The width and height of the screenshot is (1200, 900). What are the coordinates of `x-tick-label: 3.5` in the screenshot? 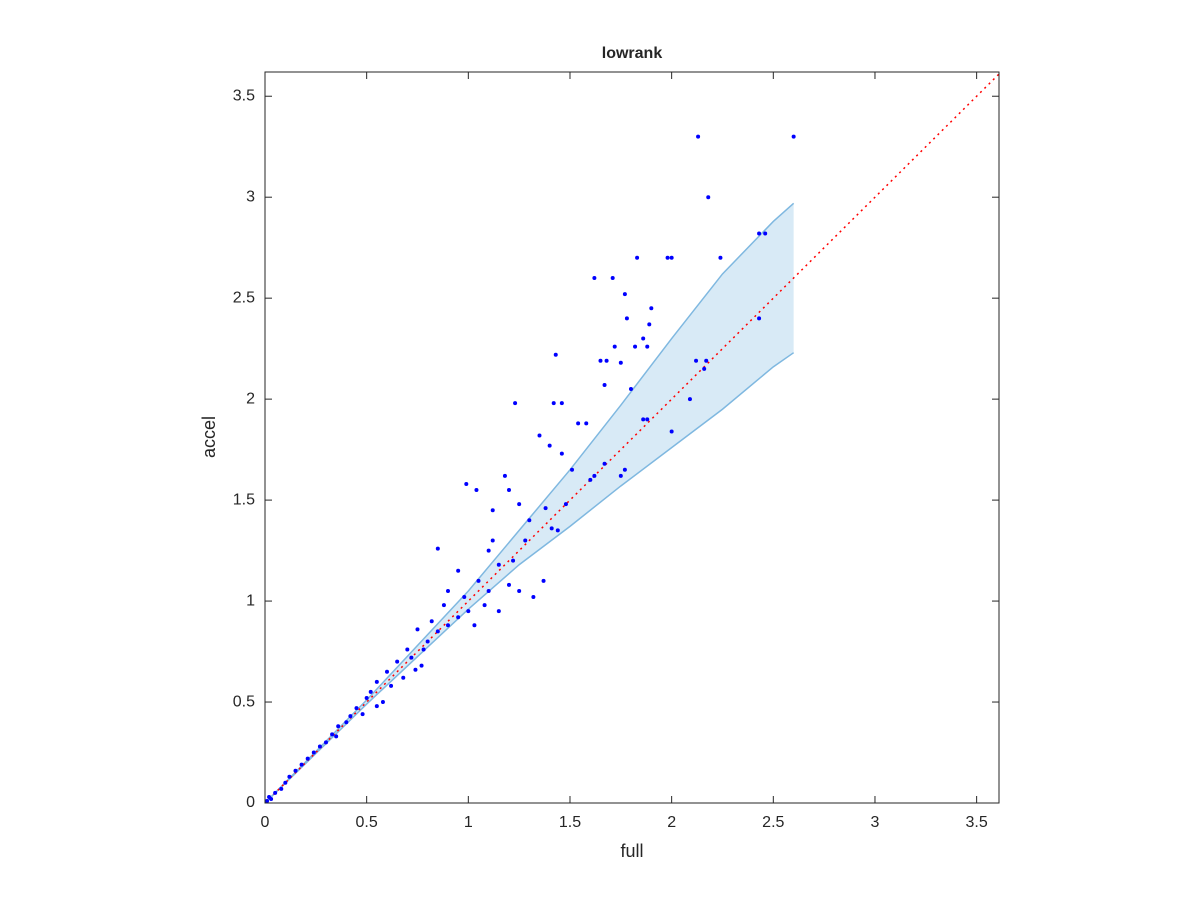 It's located at (977, 822).